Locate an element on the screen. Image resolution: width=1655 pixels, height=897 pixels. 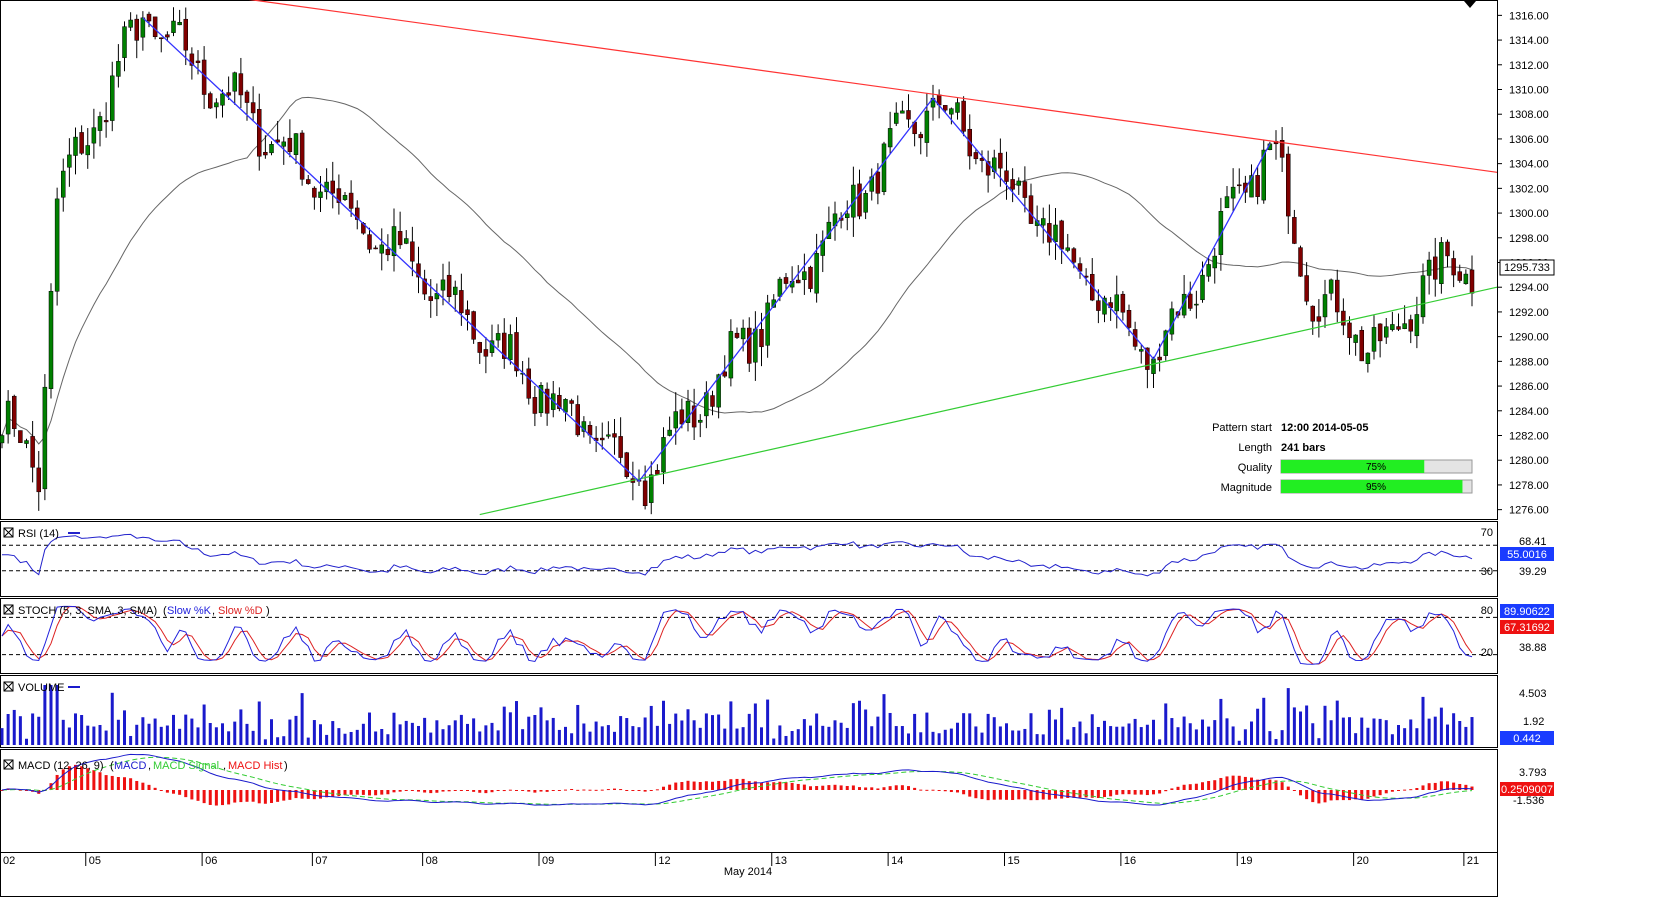
stoch-legend-comma: , is located at coordinates (213, 611).